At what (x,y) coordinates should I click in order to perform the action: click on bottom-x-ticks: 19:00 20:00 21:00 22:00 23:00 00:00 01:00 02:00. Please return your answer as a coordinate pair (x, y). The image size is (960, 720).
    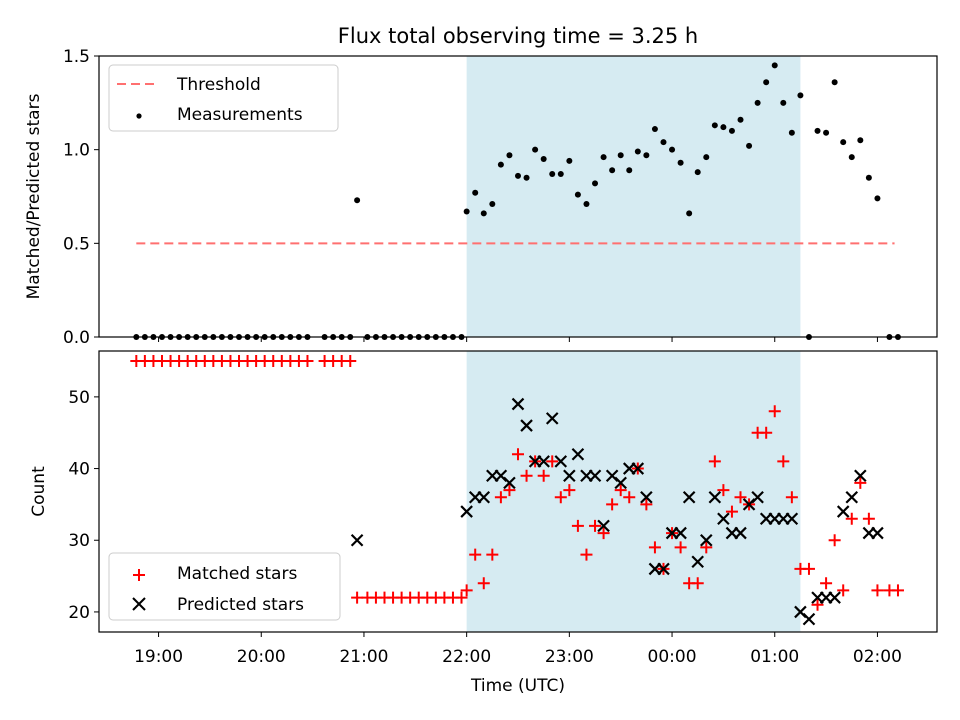
    Looking at the image, I should click on (518, 649).